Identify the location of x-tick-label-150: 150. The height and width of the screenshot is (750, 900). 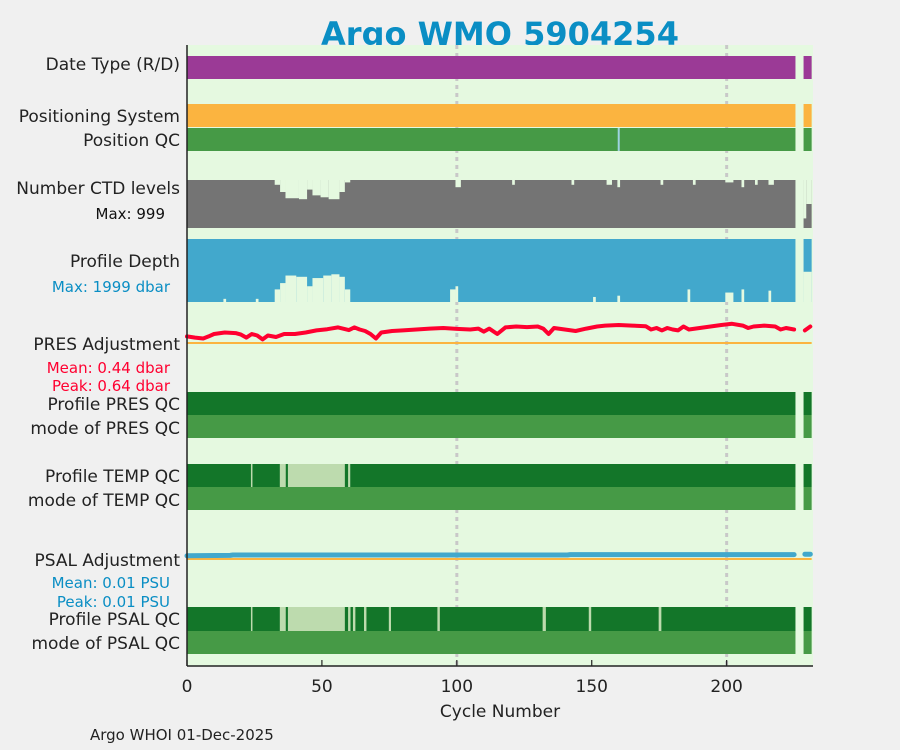
(592, 687).